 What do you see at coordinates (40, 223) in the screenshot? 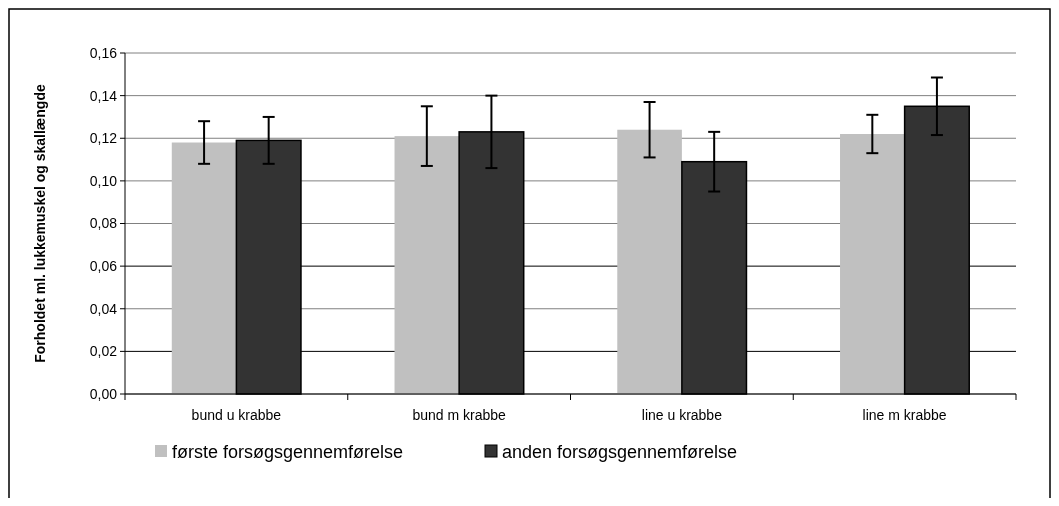
I see `y-axis-title: Forholdet ml. lukkemuskel og skallængde` at bounding box center [40, 223].